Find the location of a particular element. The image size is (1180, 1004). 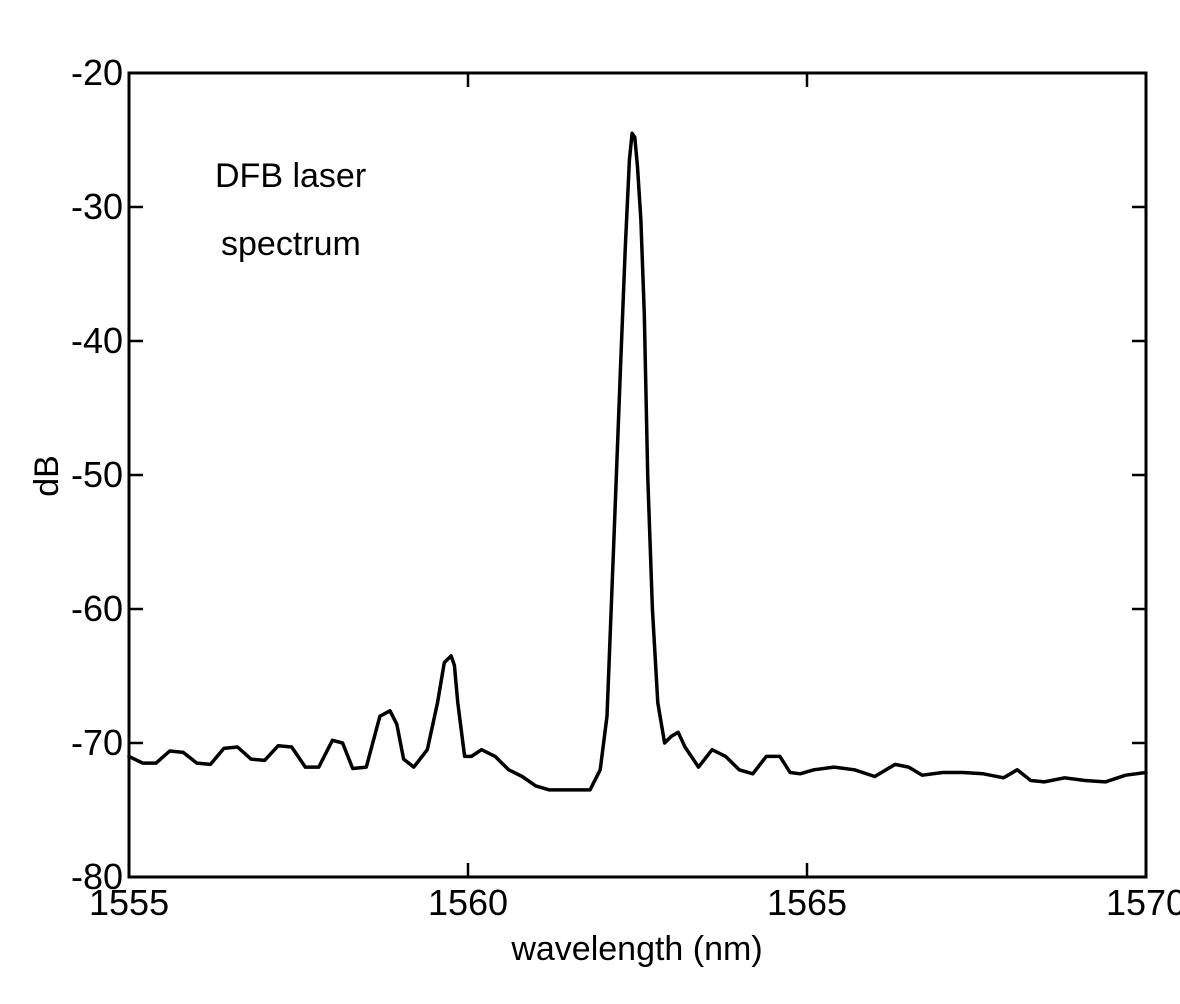

annotation-line-2: spectrum is located at coordinates (291, 244).